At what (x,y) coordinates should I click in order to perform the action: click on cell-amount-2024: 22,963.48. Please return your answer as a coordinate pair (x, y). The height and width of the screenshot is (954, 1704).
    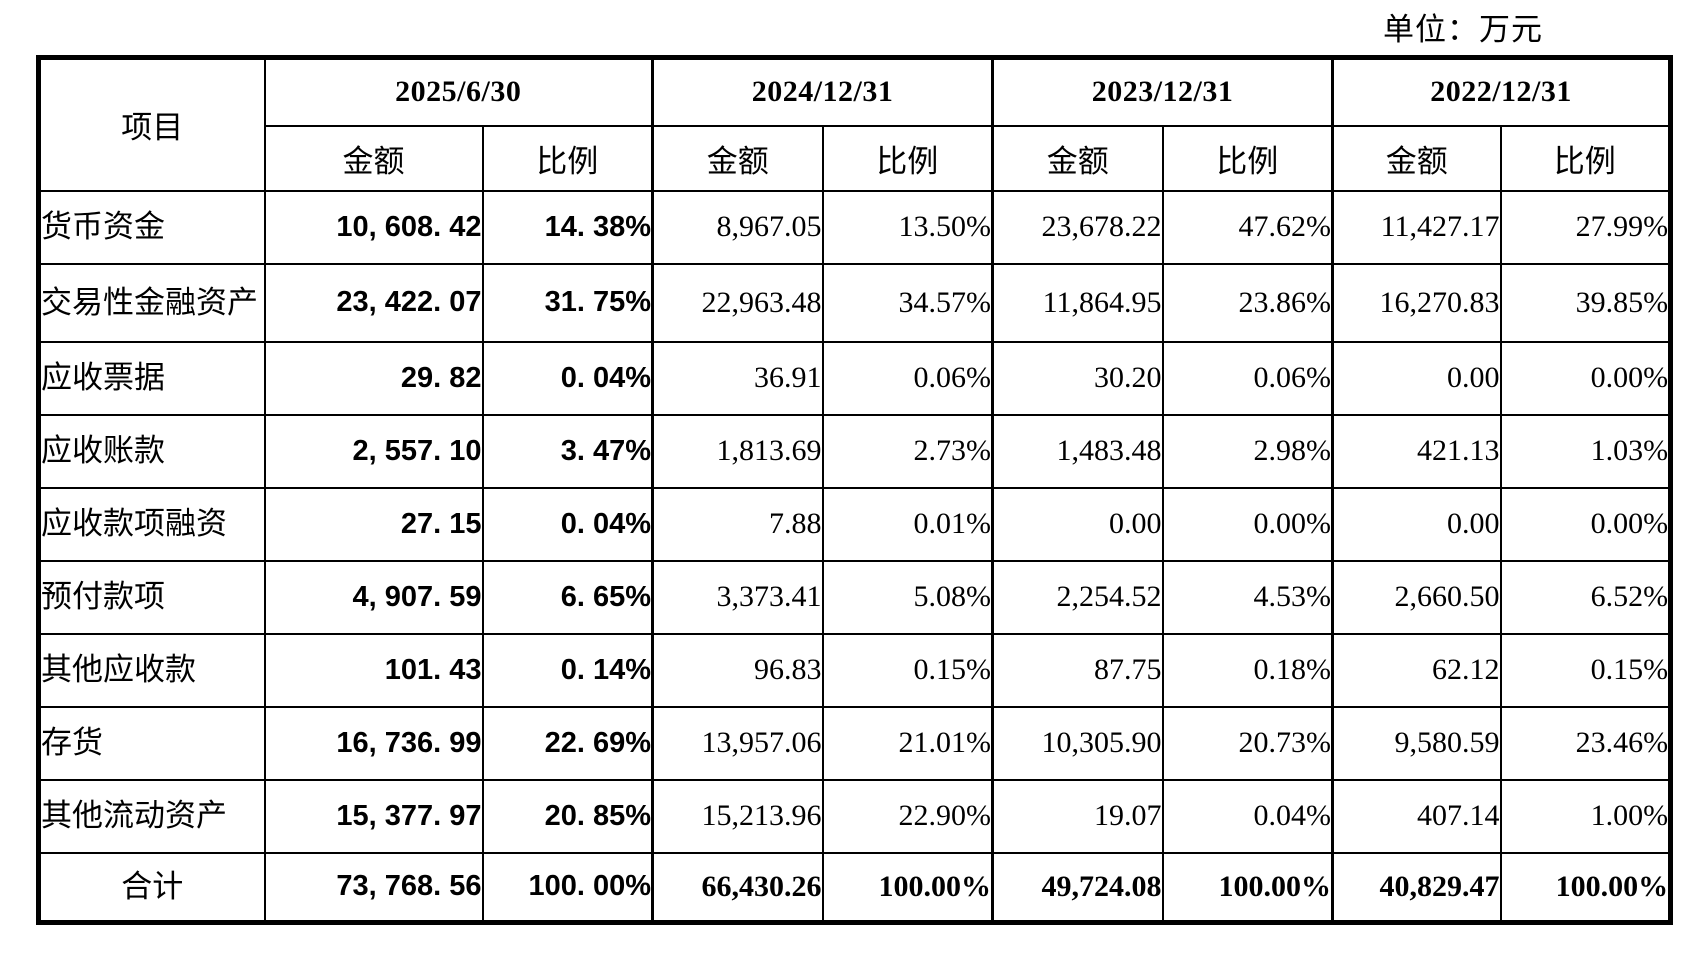
    Looking at the image, I should click on (737, 302).